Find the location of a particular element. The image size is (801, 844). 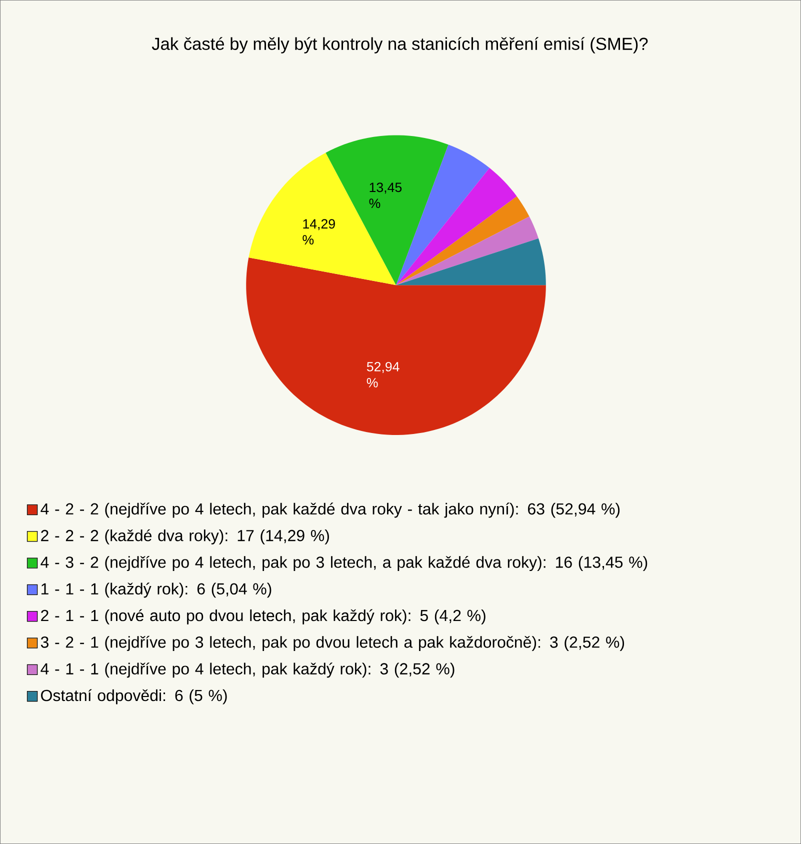

legend-label: 4 - 2 - 2 (nejdříve po 4 letech, pak každé dva roky - tak jako nyní): 63 (52,94 %) is located at coordinates (330, 510).